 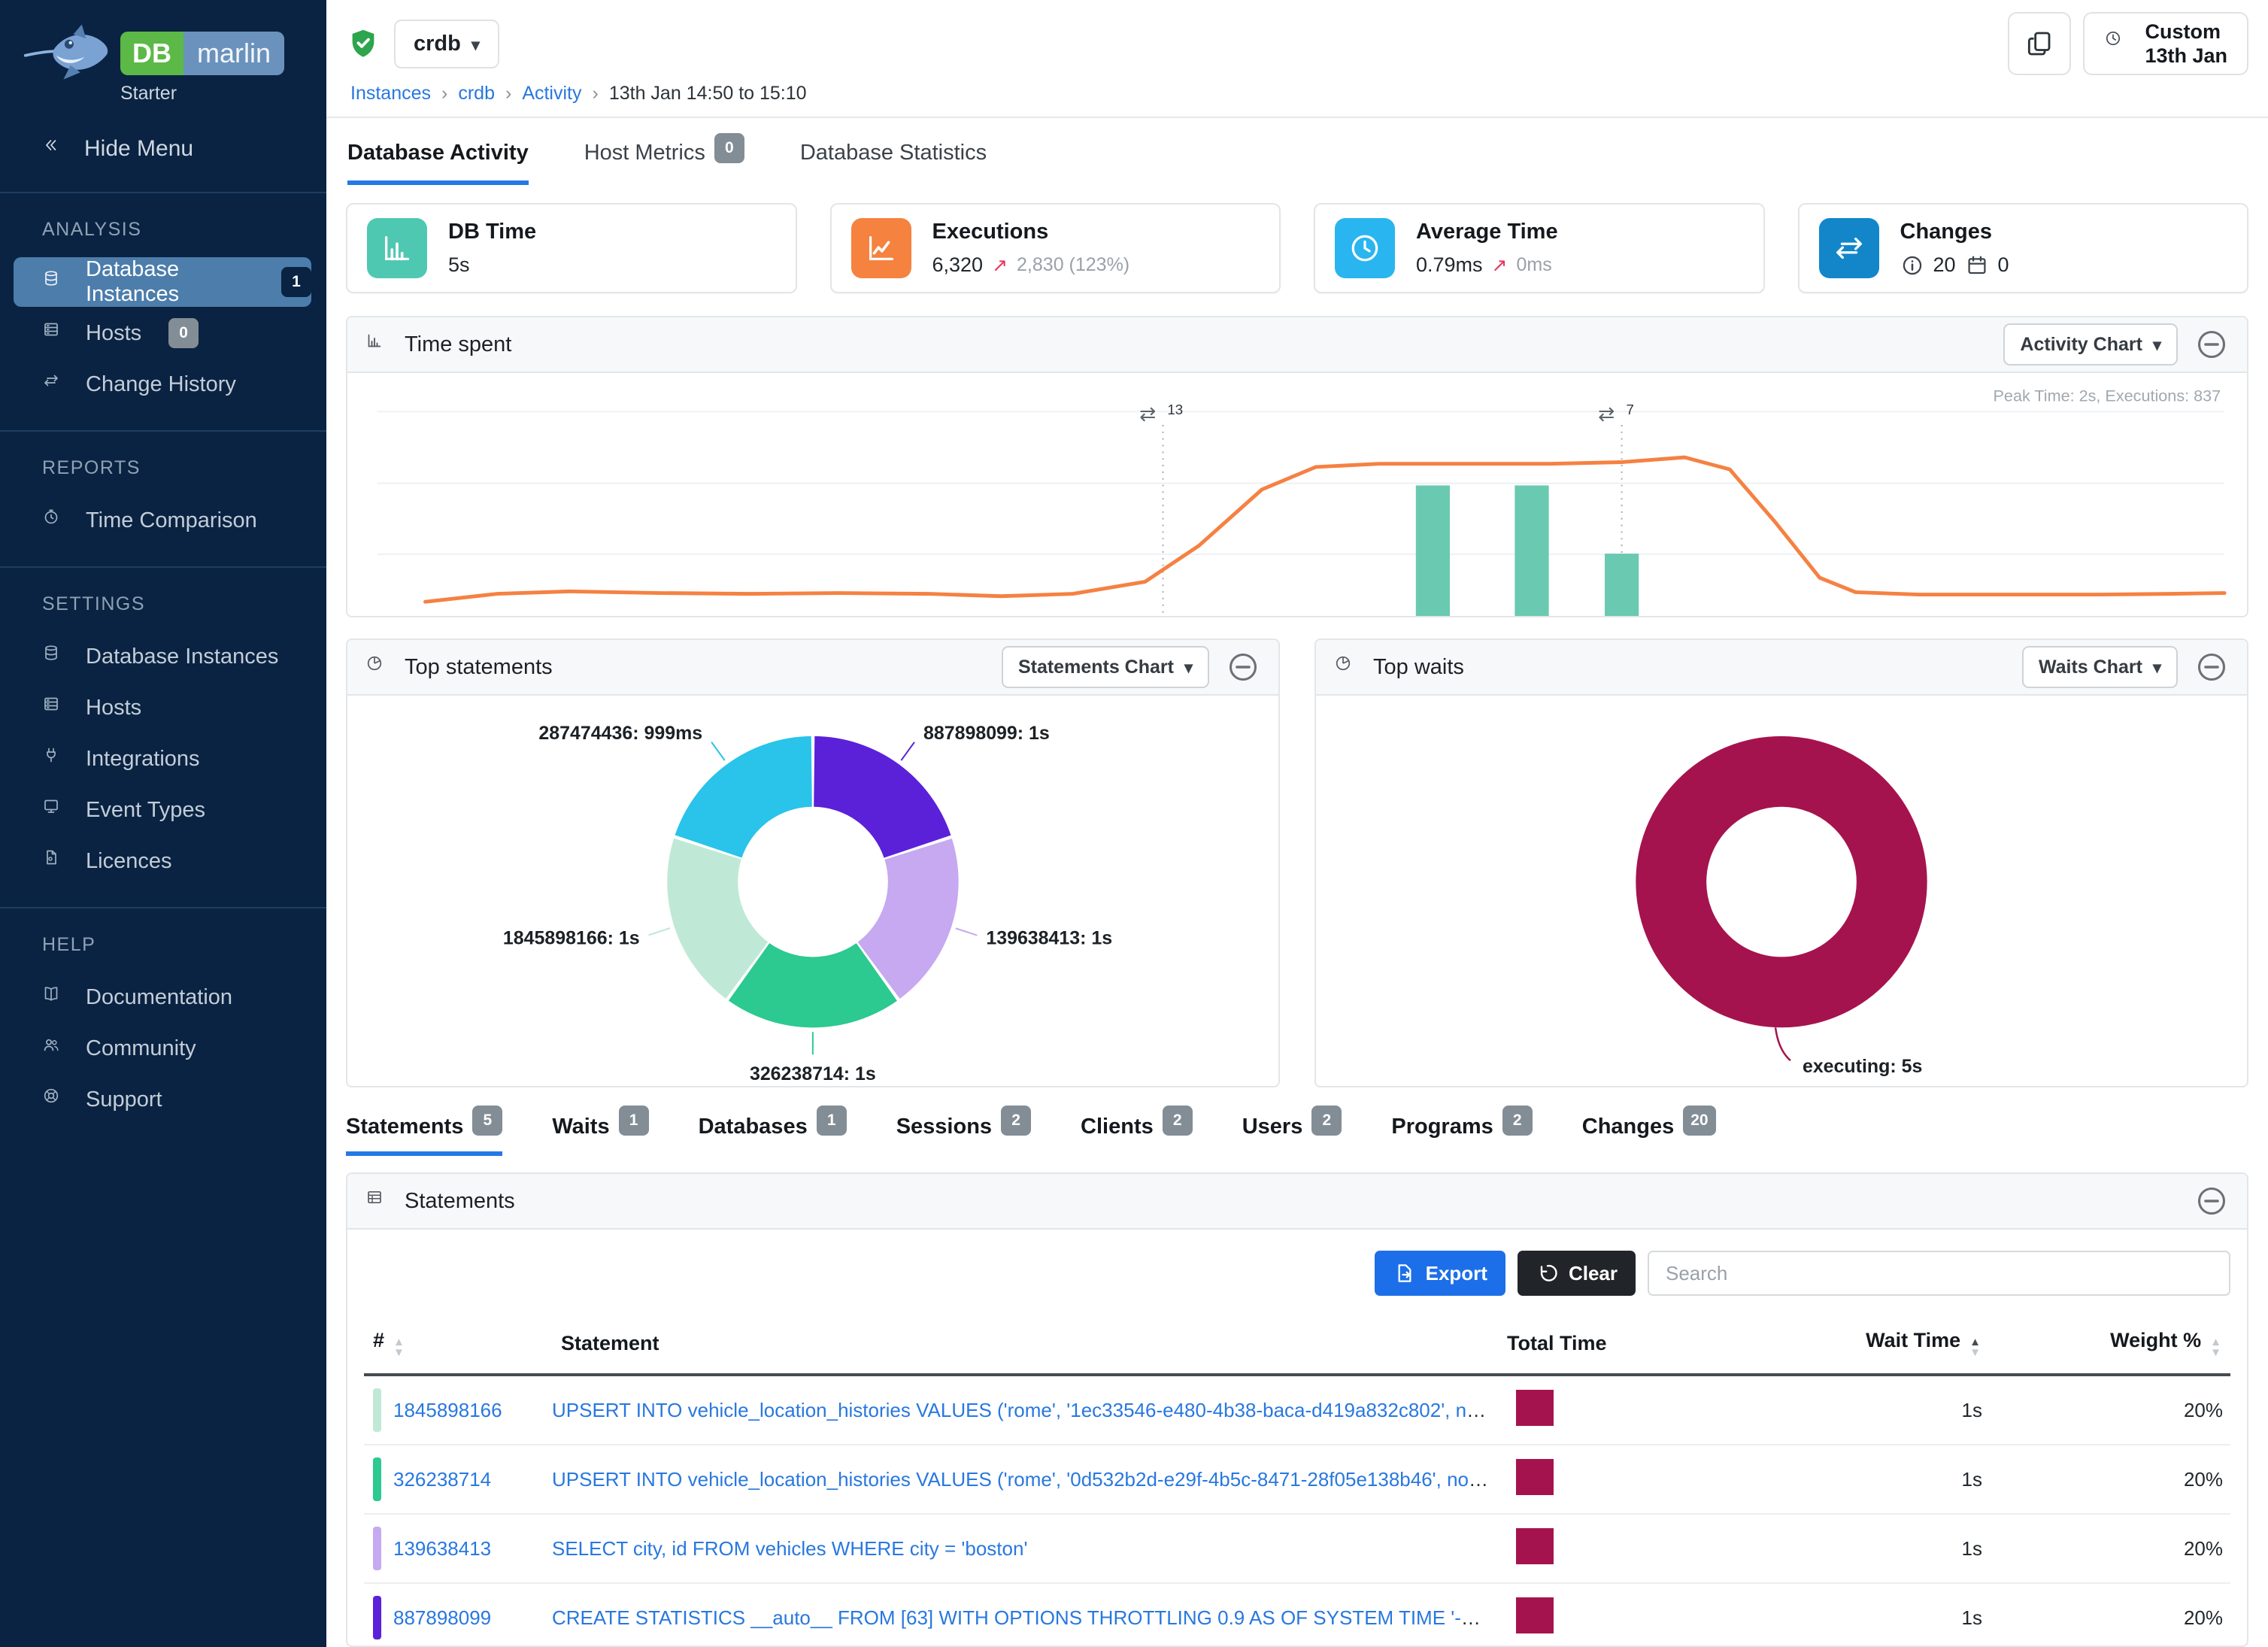 What do you see at coordinates (397, 248) in the screenshot?
I see `bar-chart-icon` at bounding box center [397, 248].